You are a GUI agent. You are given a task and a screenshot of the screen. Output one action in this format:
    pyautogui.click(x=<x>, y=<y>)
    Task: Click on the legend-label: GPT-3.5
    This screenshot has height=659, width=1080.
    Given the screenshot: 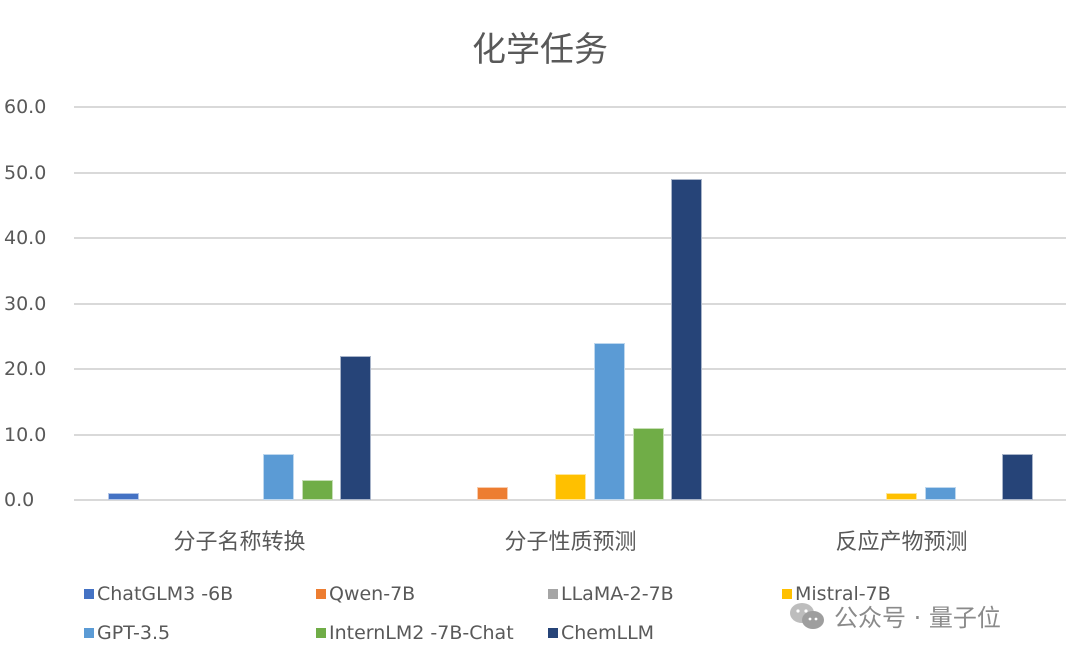 What is the action you would take?
    pyautogui.click(x=134, y=633)
    